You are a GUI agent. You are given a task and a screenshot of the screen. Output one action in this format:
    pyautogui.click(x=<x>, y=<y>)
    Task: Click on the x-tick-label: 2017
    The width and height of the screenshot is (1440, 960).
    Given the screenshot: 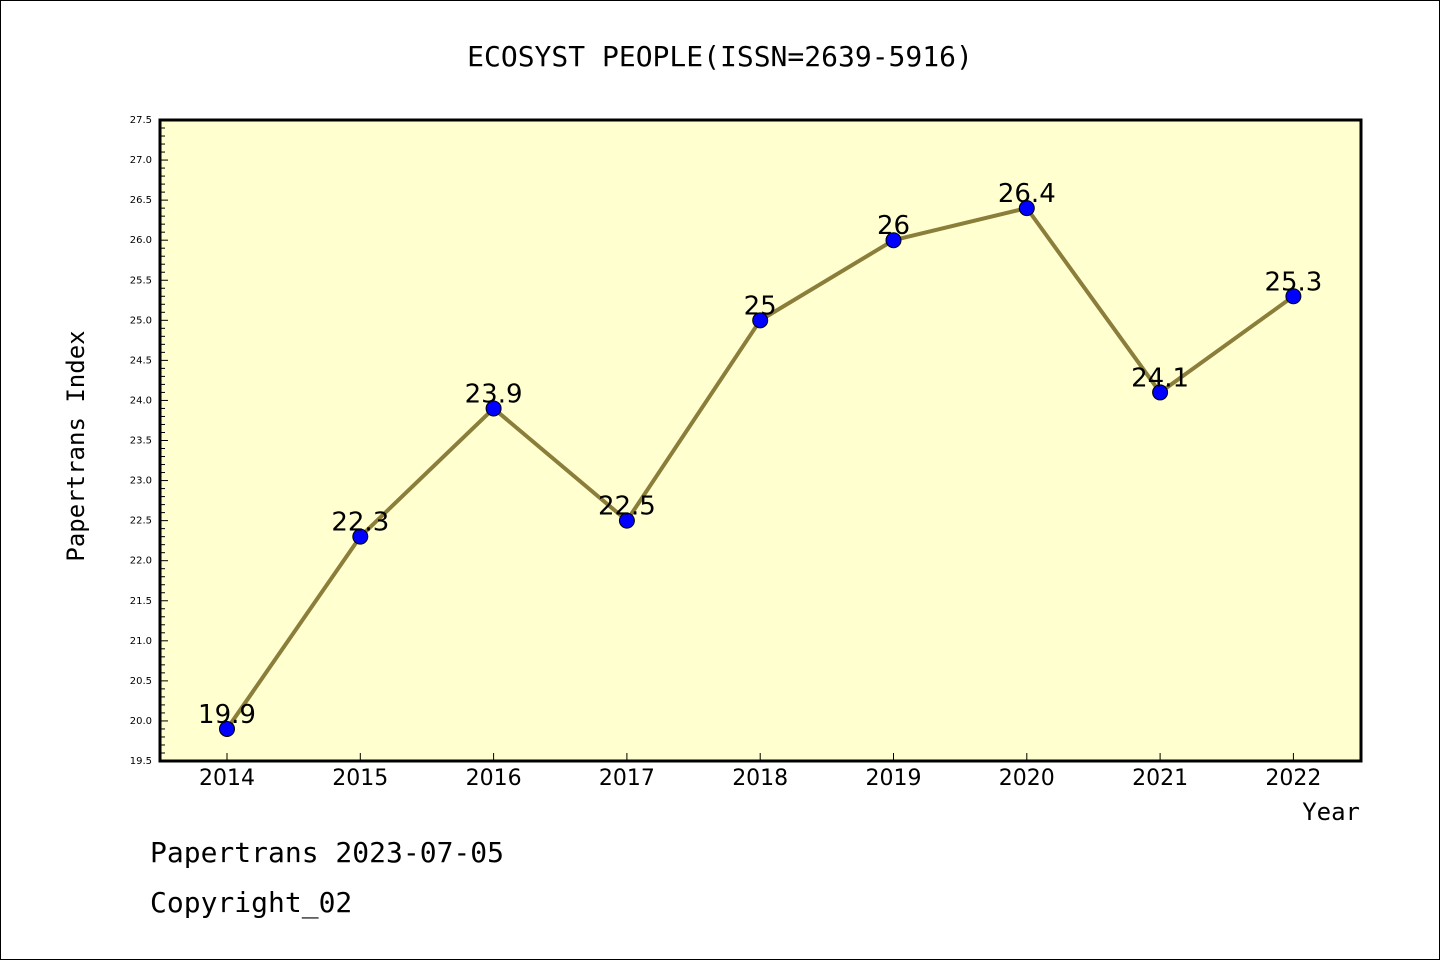 What is the action you would take?
    pyautogui.click(x=627, y=778)
    